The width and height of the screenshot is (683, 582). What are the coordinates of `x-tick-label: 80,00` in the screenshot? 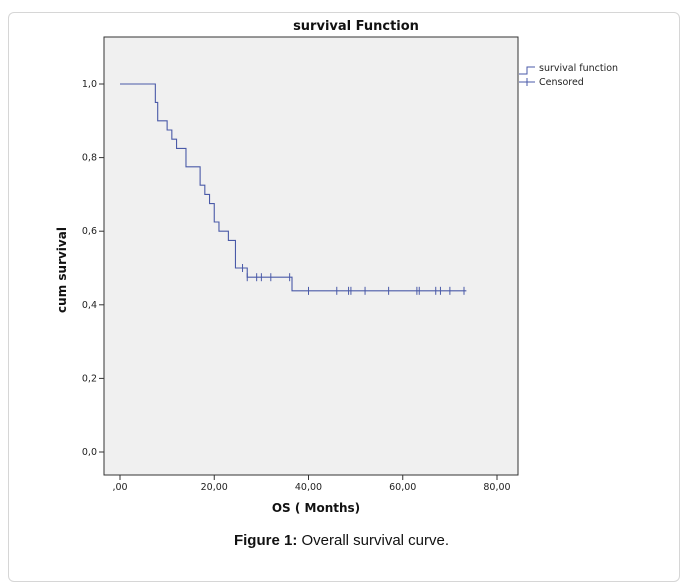 It's located at (496, 487).